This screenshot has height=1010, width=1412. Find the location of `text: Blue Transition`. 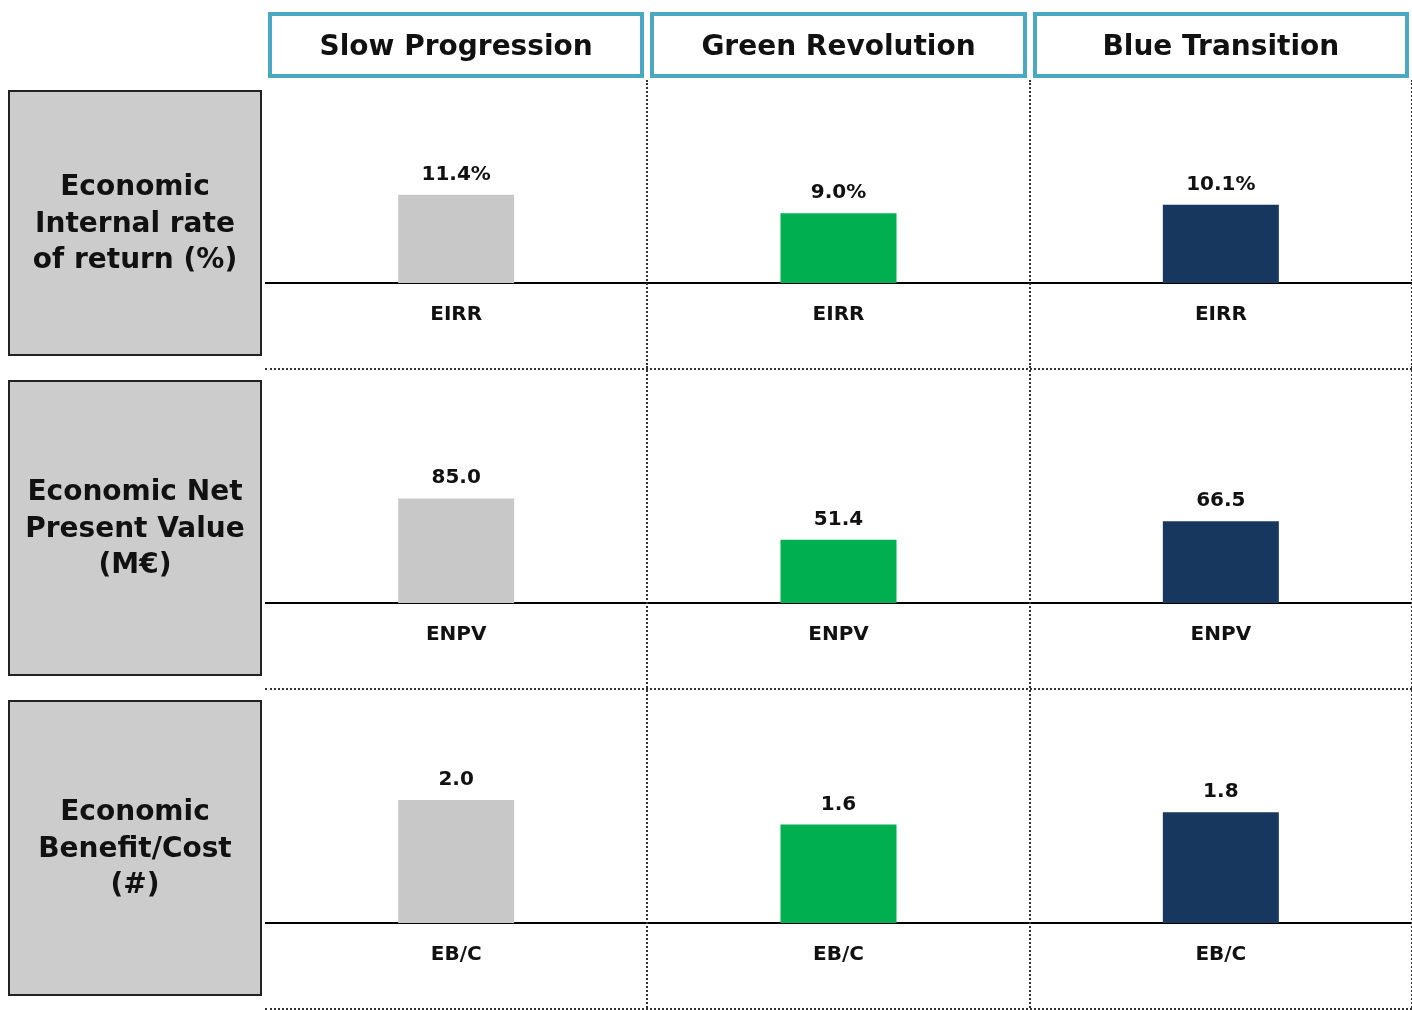

text: Blue Transition is located at coordinates (1220, 45).